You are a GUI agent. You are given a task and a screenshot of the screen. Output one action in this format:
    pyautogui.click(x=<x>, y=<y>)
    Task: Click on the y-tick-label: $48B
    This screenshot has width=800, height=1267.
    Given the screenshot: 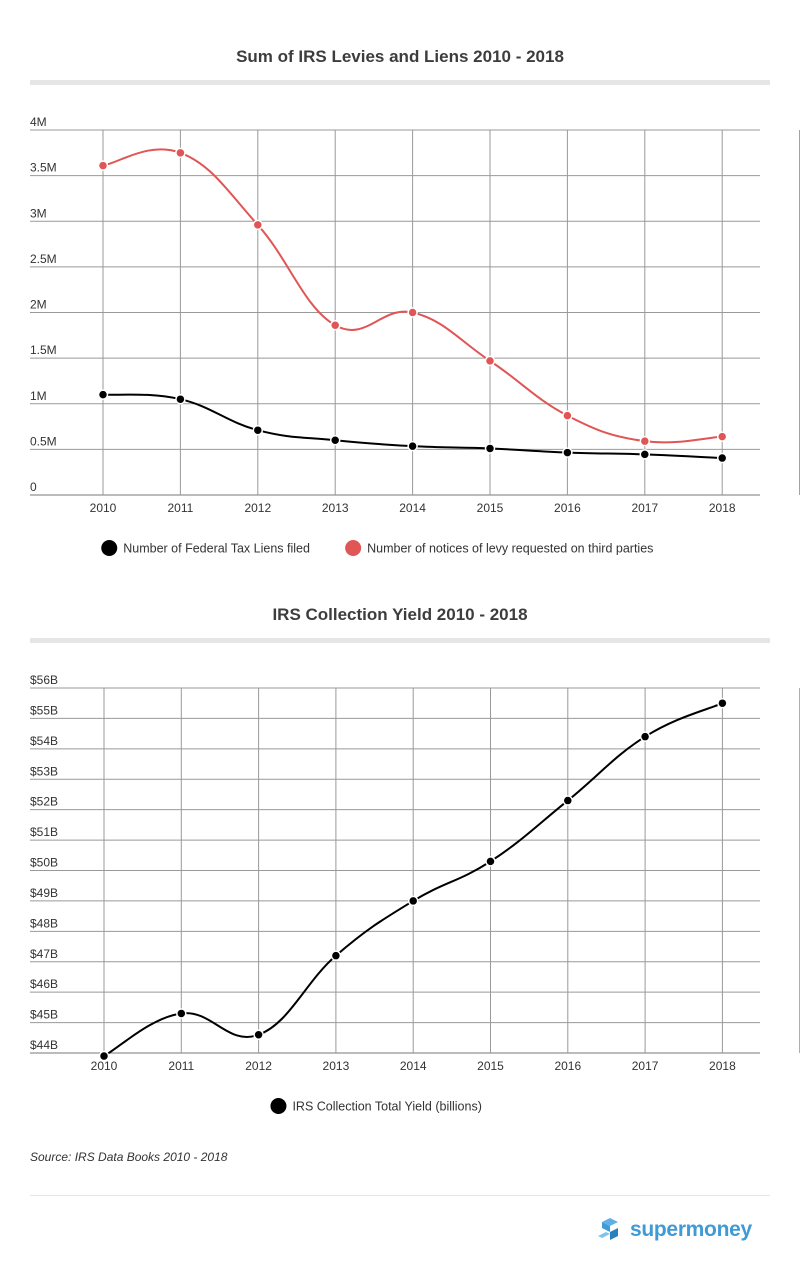 What is the action you would take?
    pyautogui.click(x=44, y=923)
    